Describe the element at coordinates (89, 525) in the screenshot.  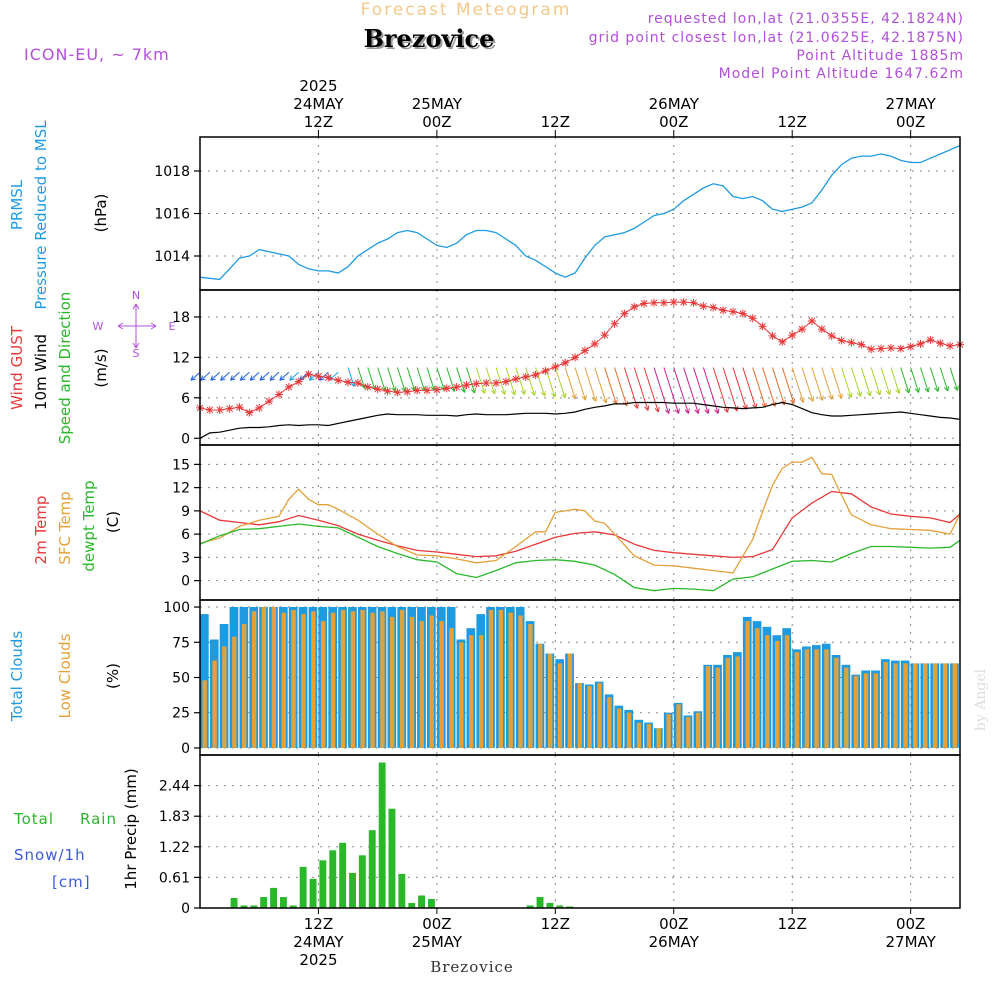
I see `panel-axis-label: dewpt Temp` at that location.